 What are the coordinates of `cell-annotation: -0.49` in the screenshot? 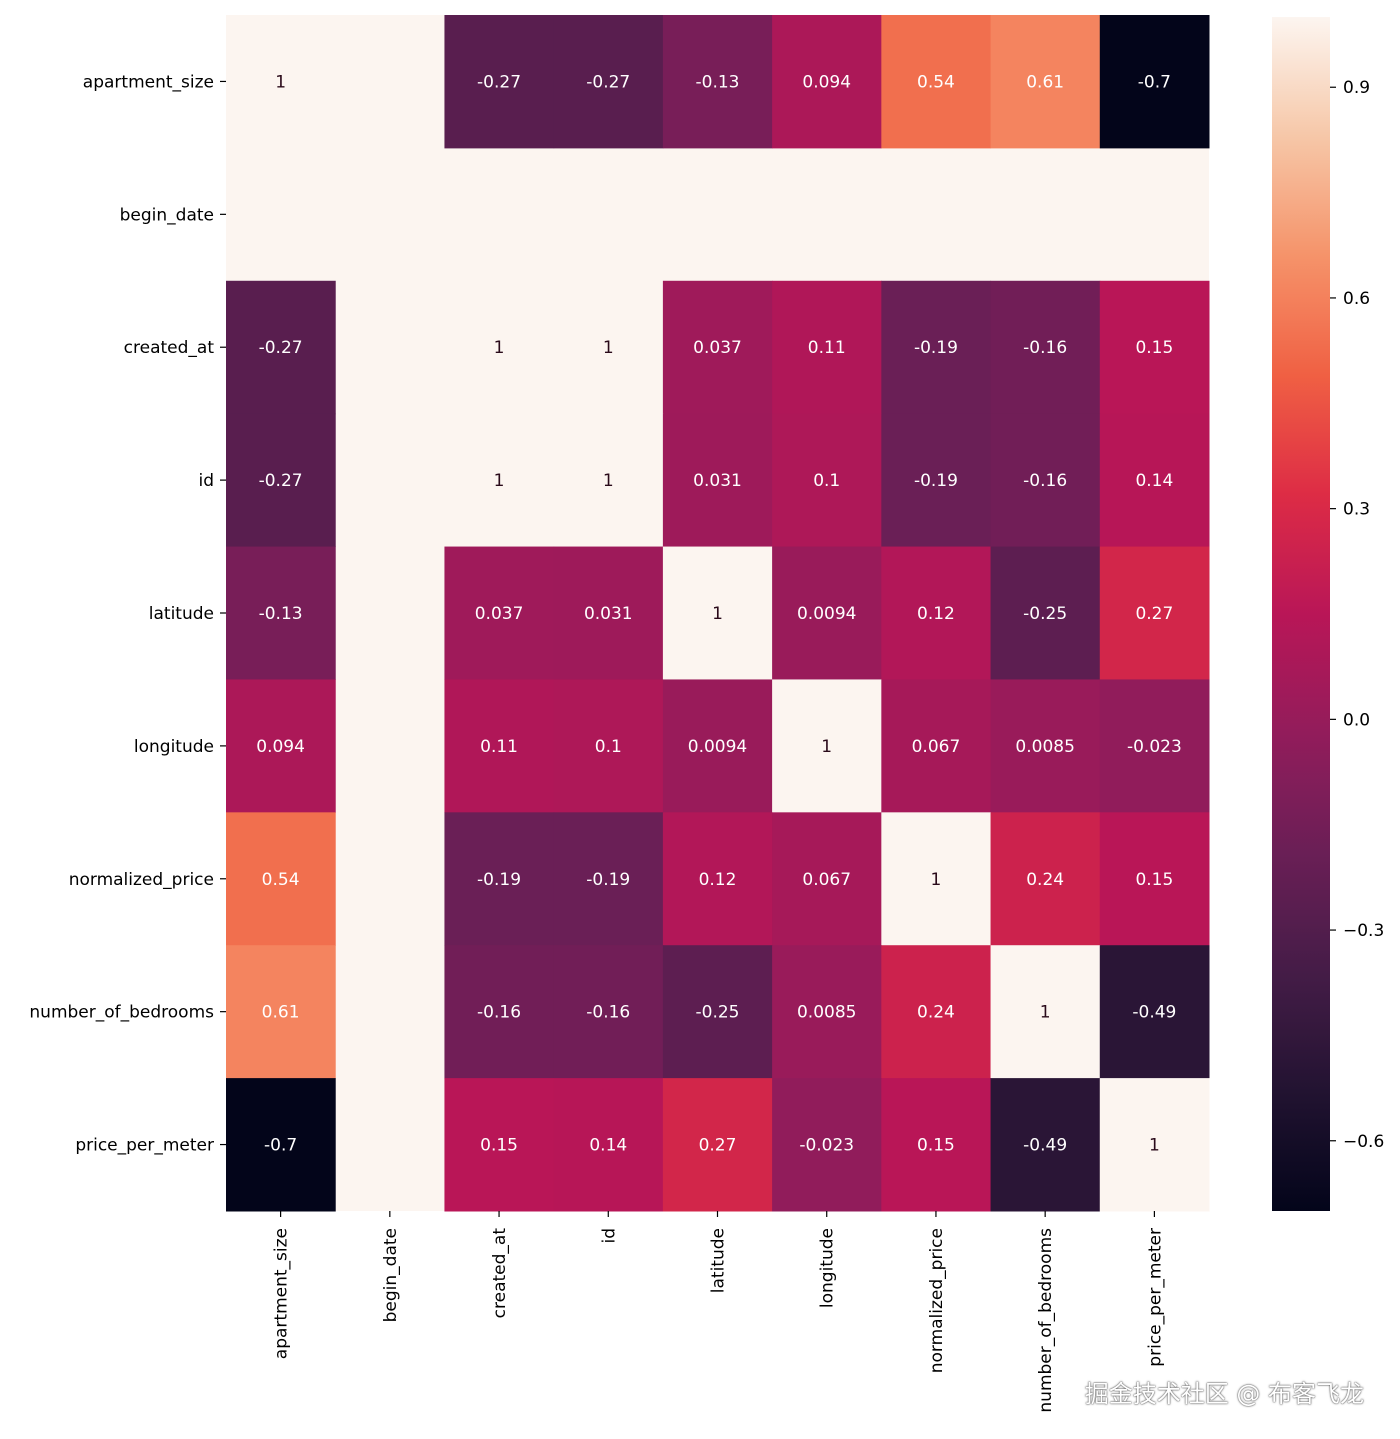 It's located at (1154, 1013).